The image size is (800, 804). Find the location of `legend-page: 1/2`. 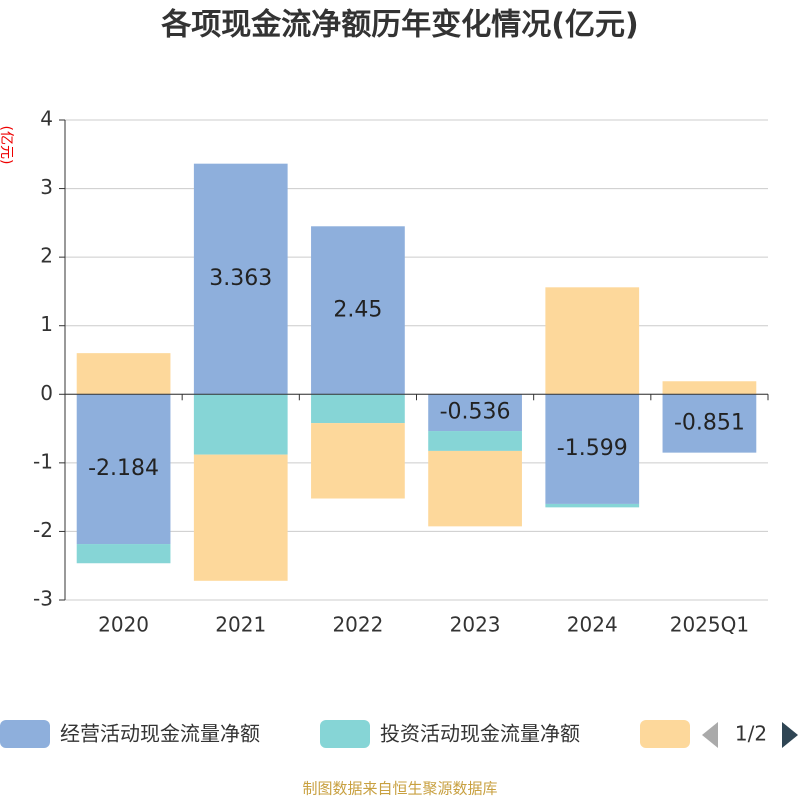

legend-page: 1/2 is located at coordinates (751, 734).